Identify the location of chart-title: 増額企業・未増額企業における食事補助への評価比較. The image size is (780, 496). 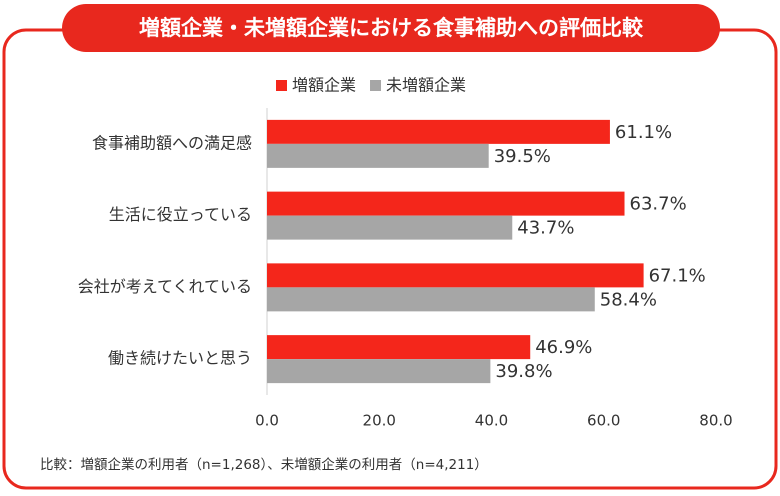
(391, 28).